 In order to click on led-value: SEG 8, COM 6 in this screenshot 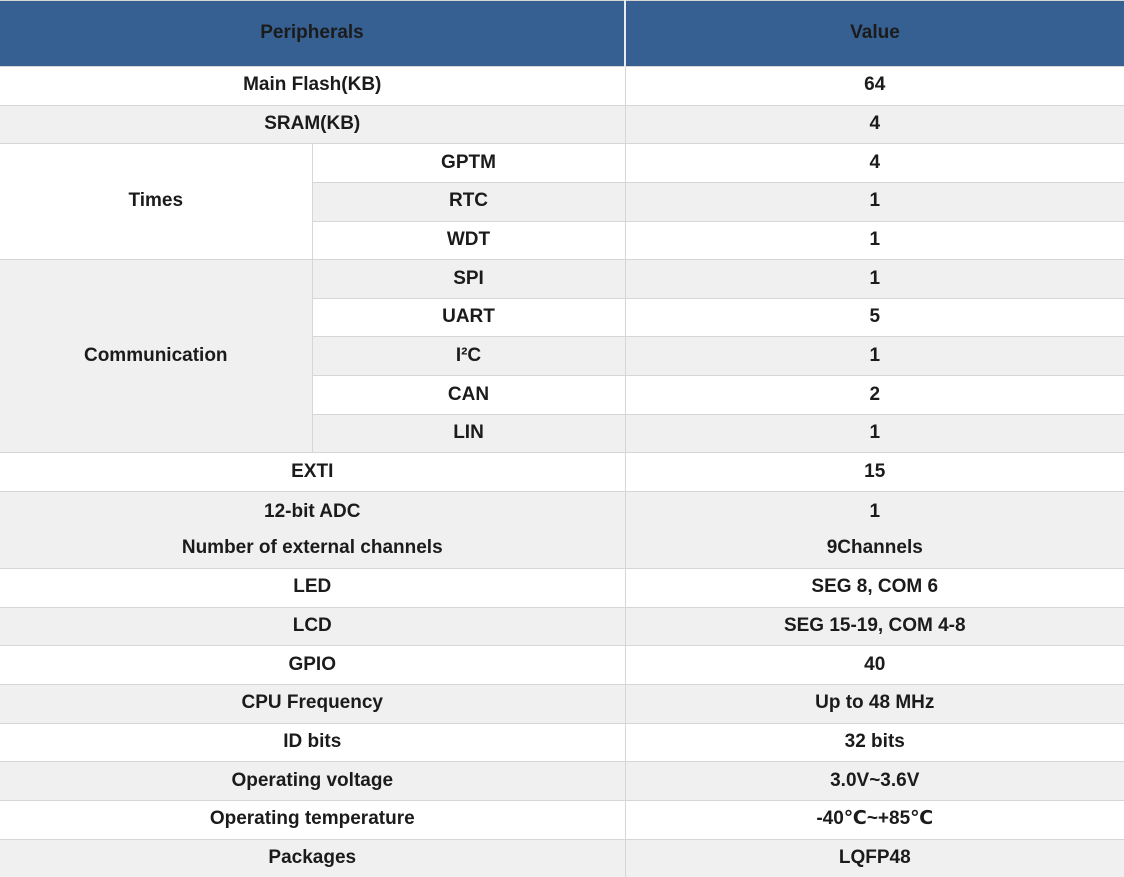, I will do `click(874, 588)`.